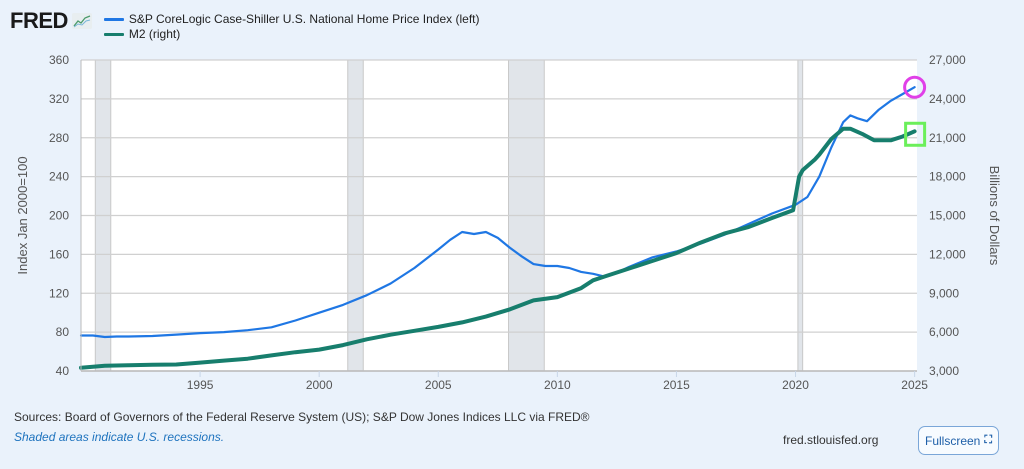 The height and width of the screenshot is (469, 1024). I want to click on y2-tick-label: 15,000, so click(947, 216).